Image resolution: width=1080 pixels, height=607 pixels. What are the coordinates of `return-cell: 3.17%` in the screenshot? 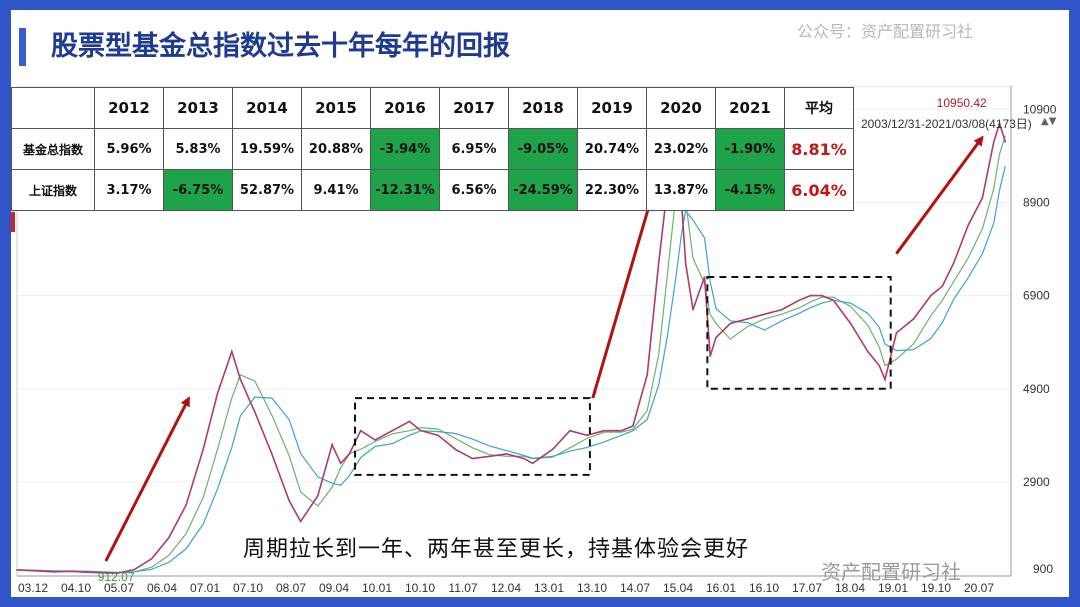 It's located at (129, 190).